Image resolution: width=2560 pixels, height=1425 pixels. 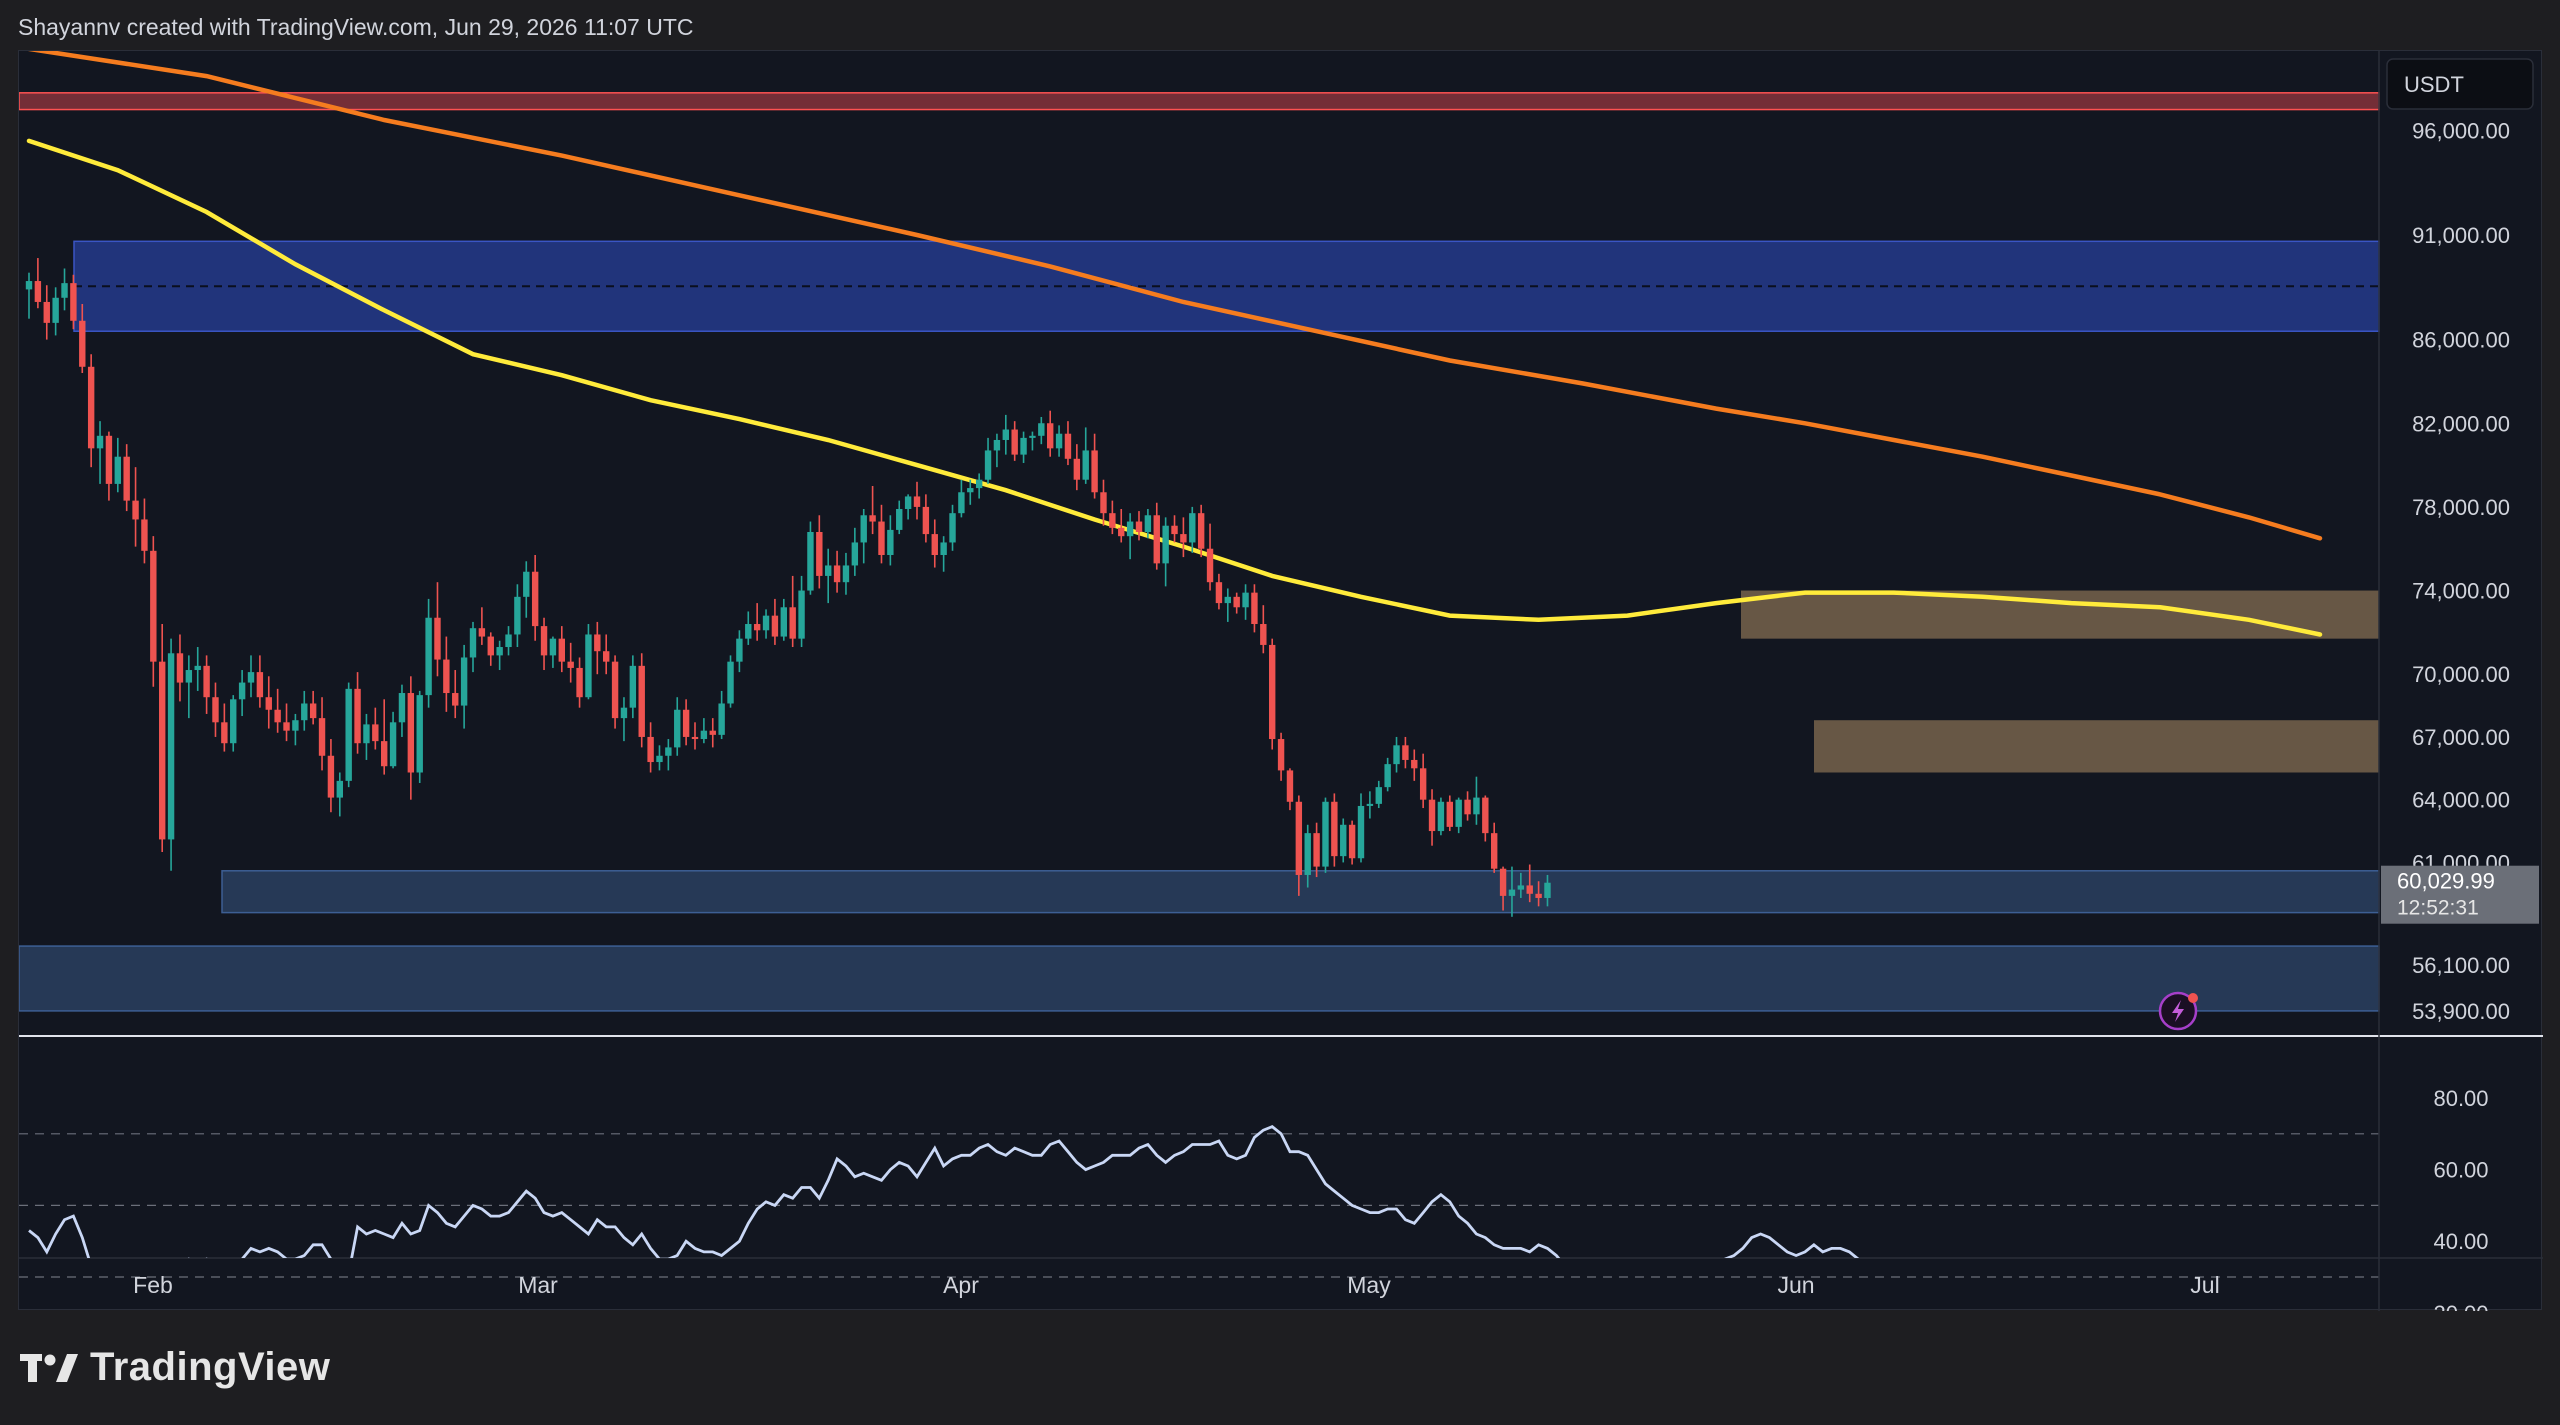 I want to click on currency-badge-box, so click(x=2460, y=84).